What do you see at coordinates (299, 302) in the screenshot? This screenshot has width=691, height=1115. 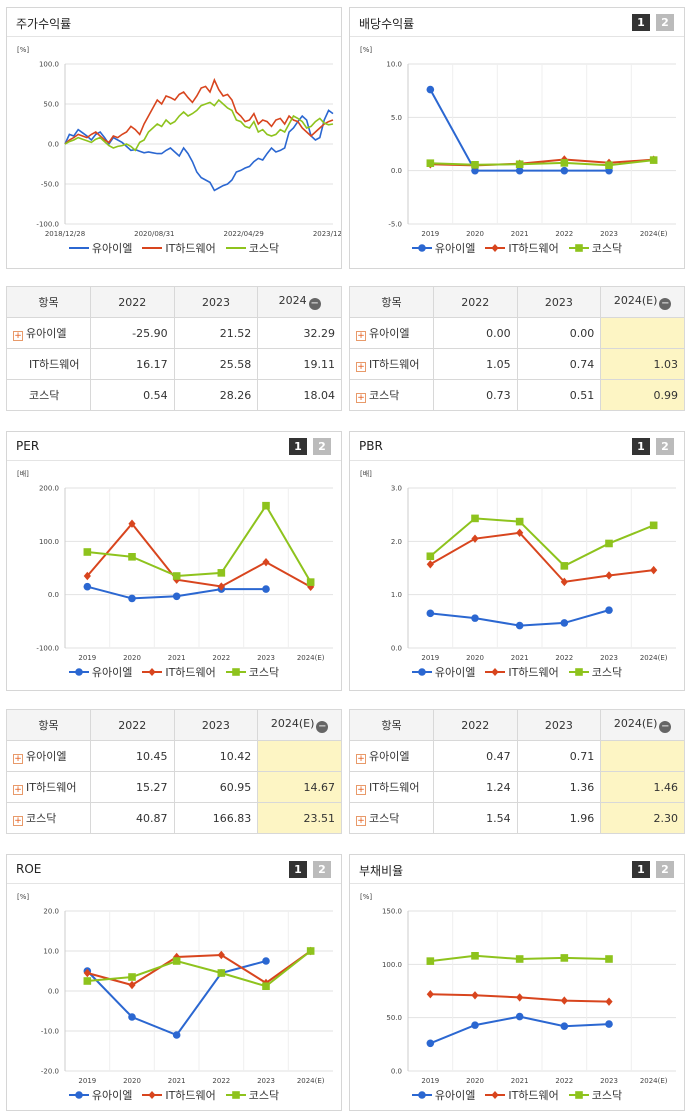 I see `column-header: 2024−` at bounding box center [299, 302].